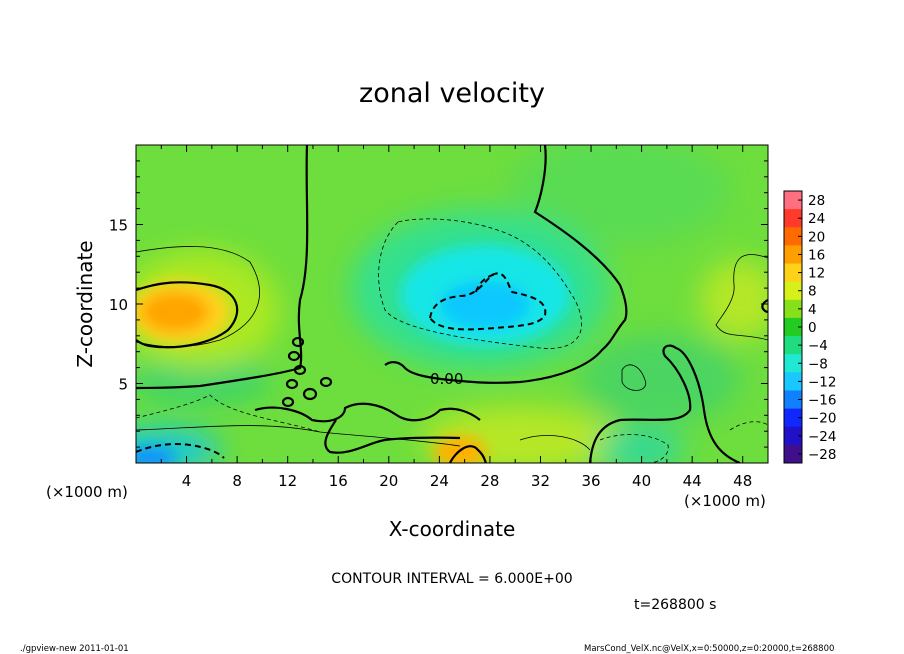 The image size is (904, 654). What do you see at coordinates (439, 481) in the screenshot?
I see `x-tick-label: 24` at bounding box center [439, 481].